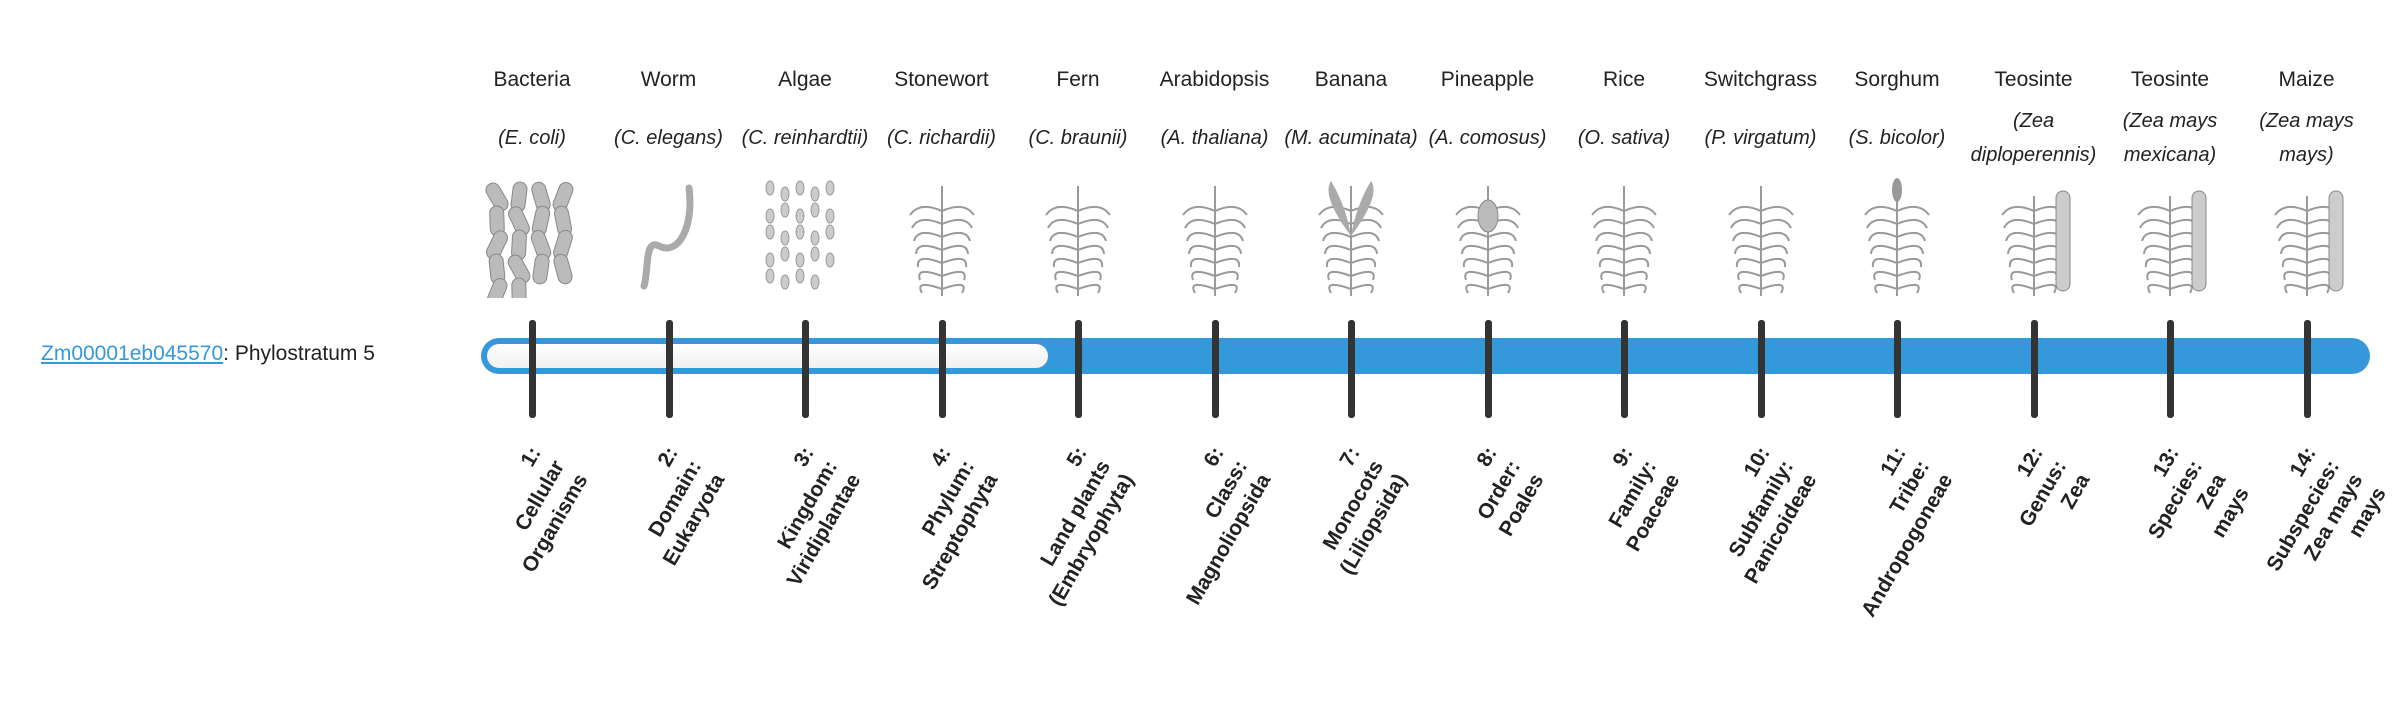  Describe the element at coordinates (1214, 241) in the screenshot. I see `arabidopsis-icon` at that location.